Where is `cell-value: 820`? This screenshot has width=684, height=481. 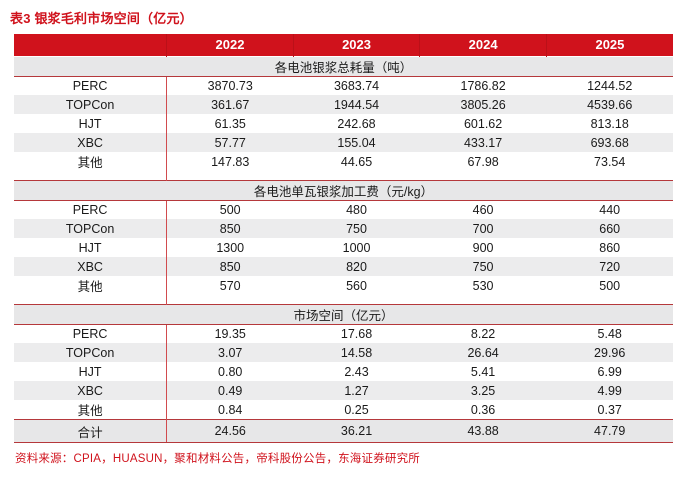
cell-value: 820 is located at coordinates (356, 266).